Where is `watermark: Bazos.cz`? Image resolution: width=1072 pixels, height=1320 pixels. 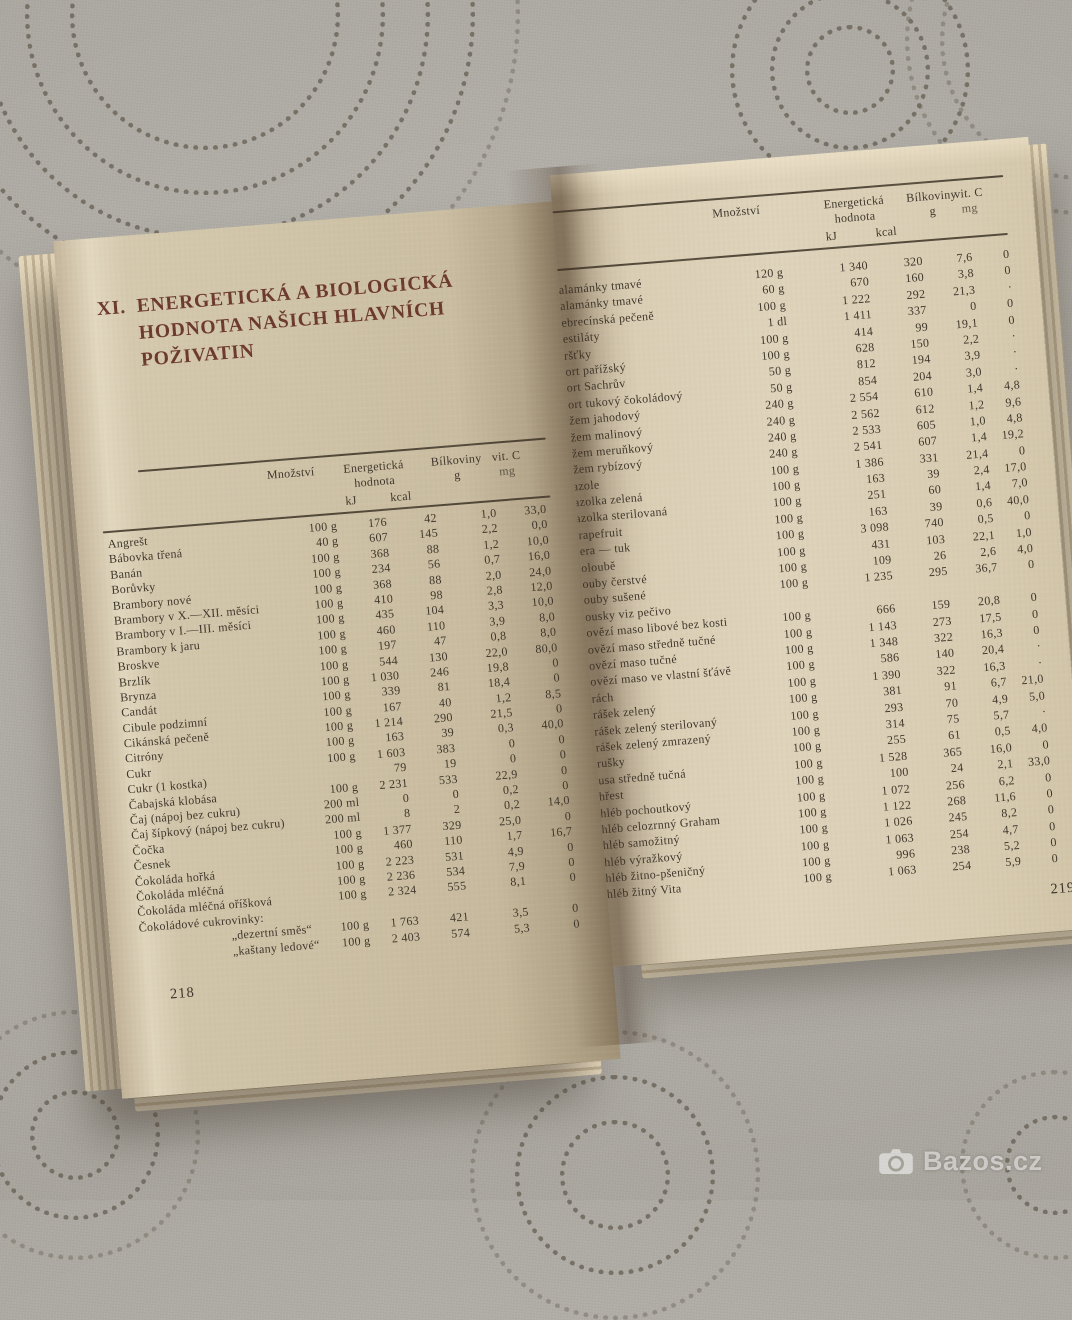
watermark: Bazos.cz is located at coordinates (960, 1161).